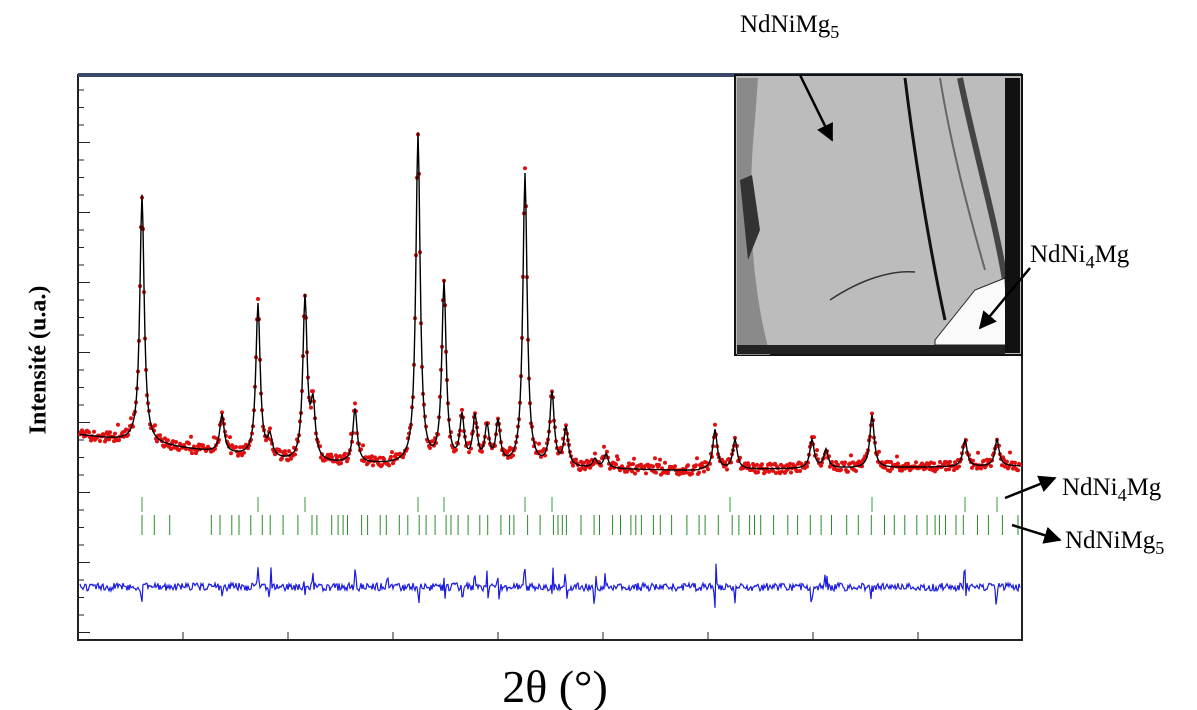 This screenshot has width=1197, height=710. Describe the element at coordinates (39, 360) in the screenshot. I see `y-axis-label: Intensité (u.a.)` at that location.